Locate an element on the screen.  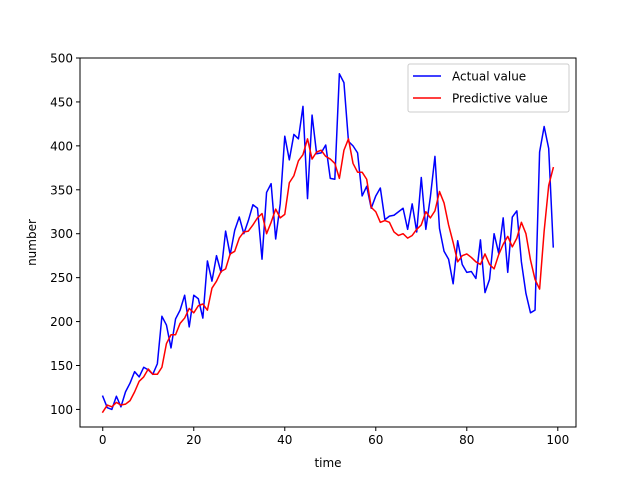
y-tick-label: 250 is located at coordinates (61, 278).